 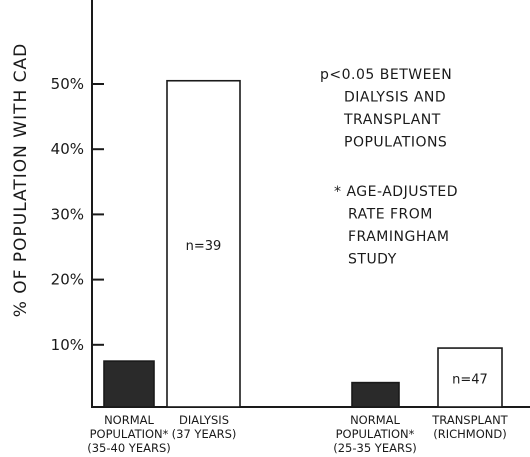 I want to click on y-tick-label: 20%, so click(x=67, y=280).